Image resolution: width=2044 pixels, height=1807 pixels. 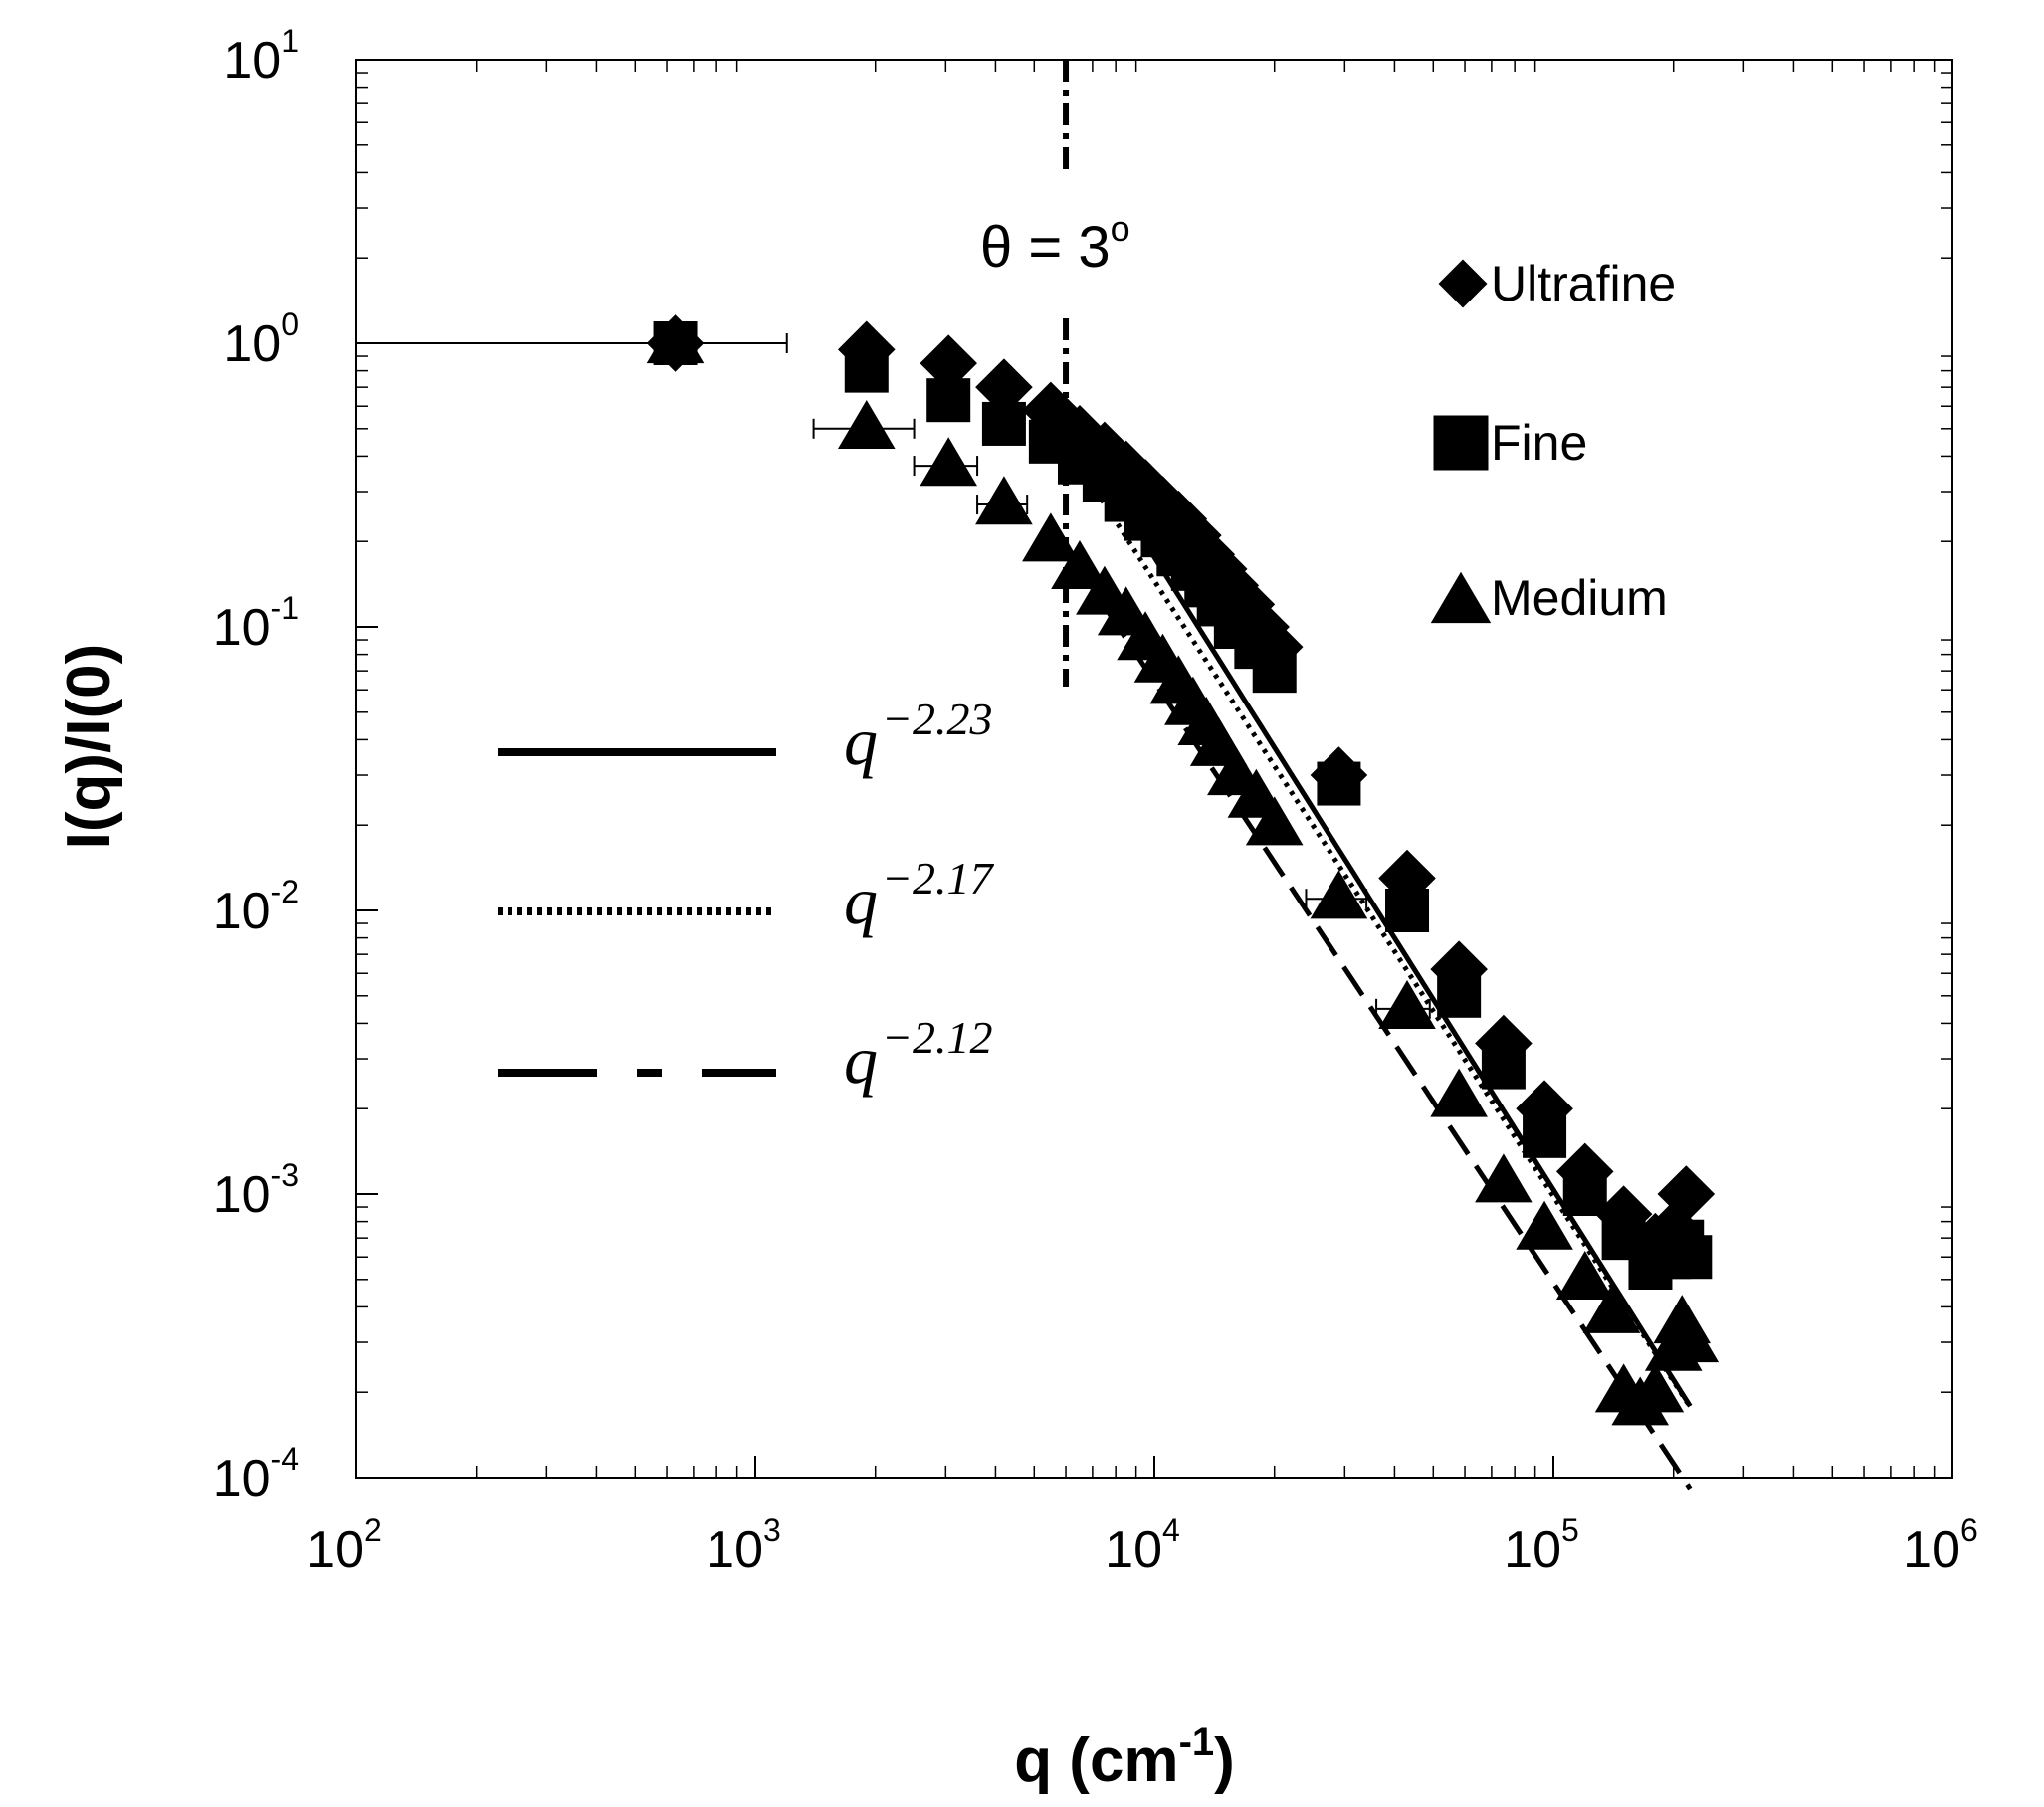 I want to click on fit-legend-base-3: q, so click(x=861, y=1060).